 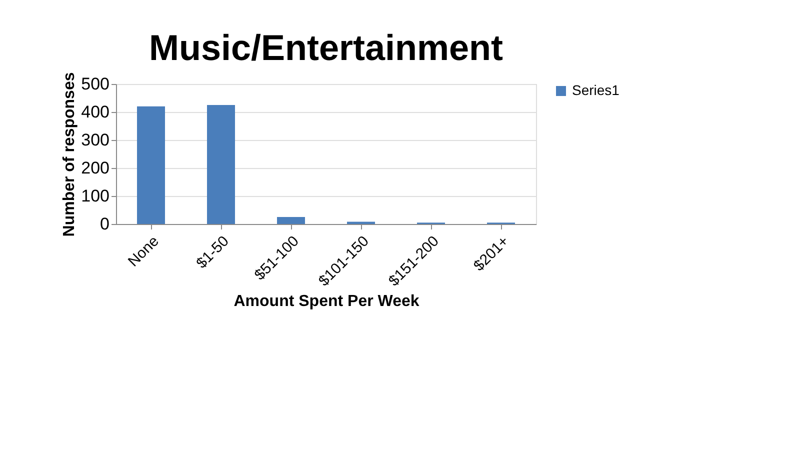 What do you see at coordinates (95, 84) in the screenshot?
I see `y-tick-label: 500` at bounding box center [95, 84].